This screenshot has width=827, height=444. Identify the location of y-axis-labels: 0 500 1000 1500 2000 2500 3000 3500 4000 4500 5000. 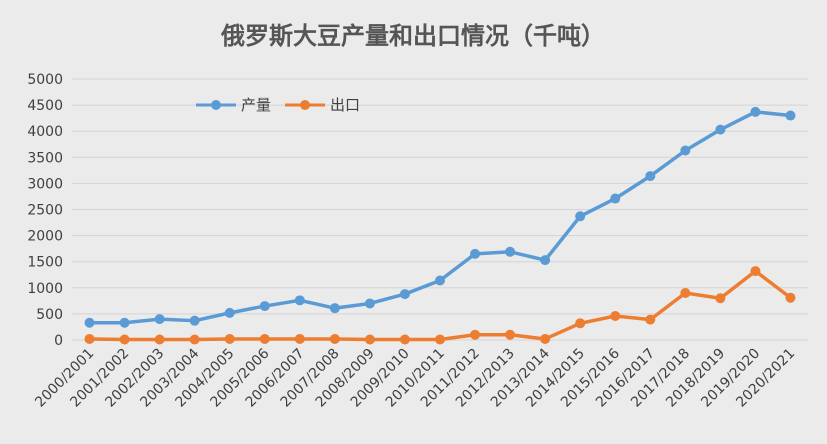
(45, 210).